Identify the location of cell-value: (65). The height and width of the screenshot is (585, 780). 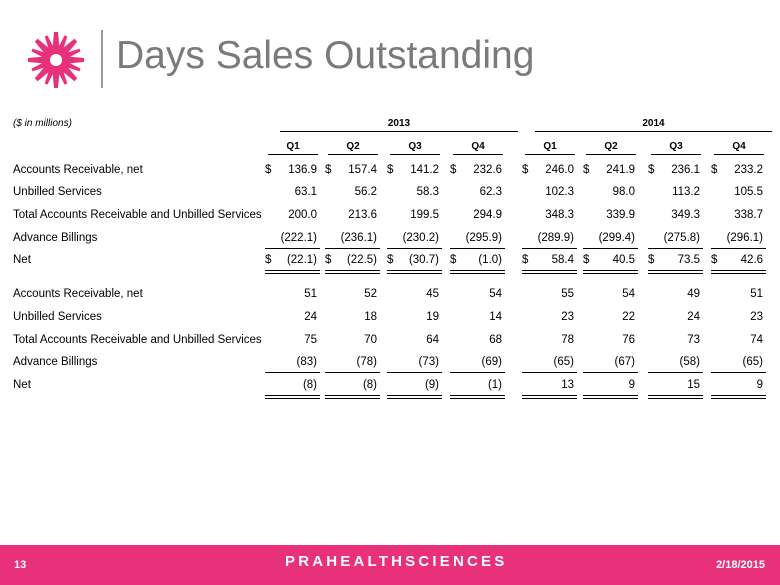
(563, 362).